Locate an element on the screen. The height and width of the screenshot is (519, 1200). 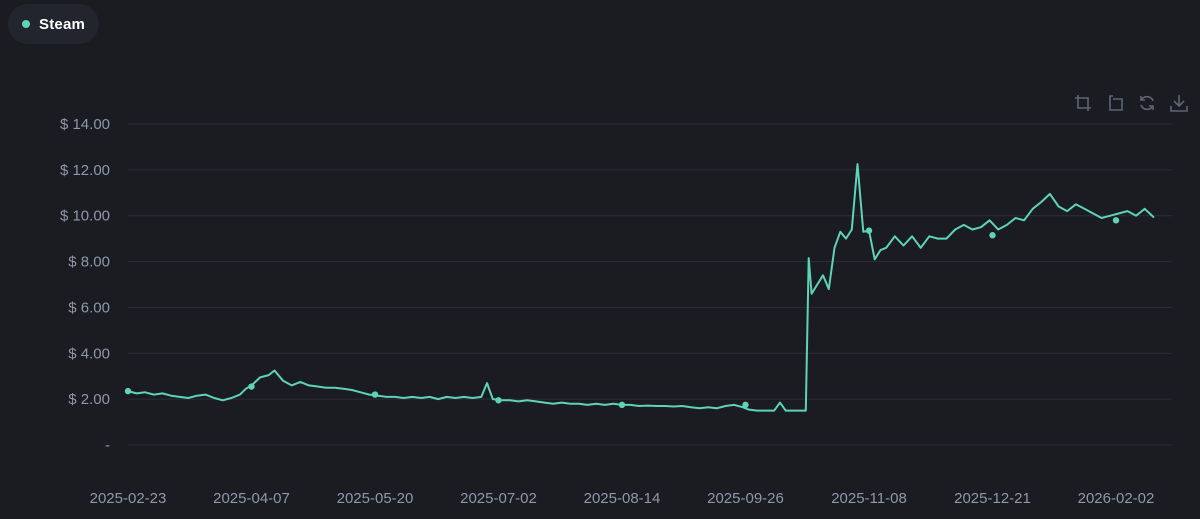
x-tick-label: 2025-07-02 is located at coordinates (498, 498).